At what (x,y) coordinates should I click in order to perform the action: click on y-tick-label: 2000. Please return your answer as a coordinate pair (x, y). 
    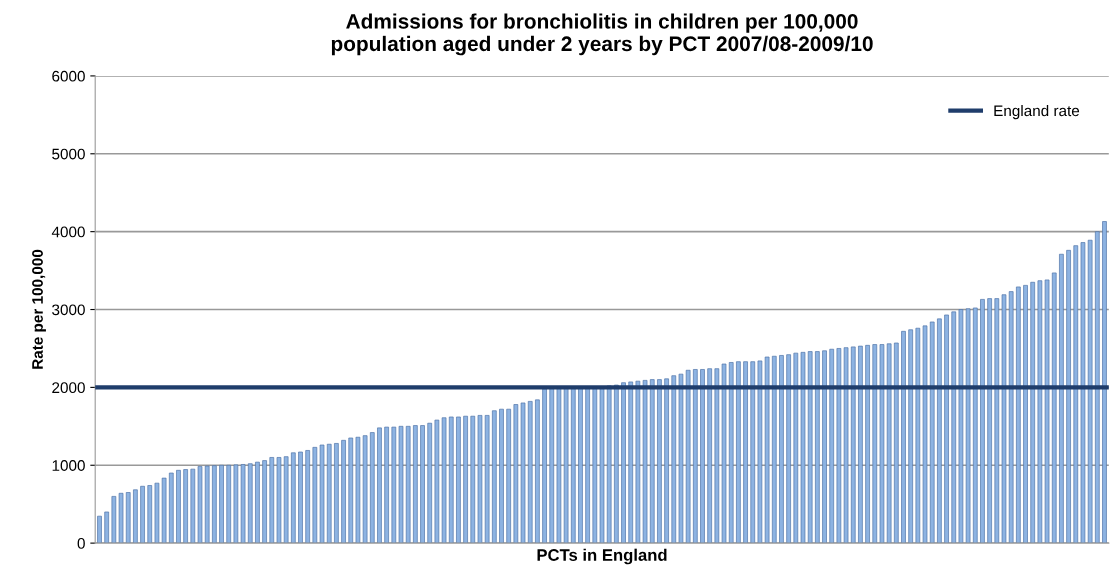
    Looking at the image, I should click on (68, 388).